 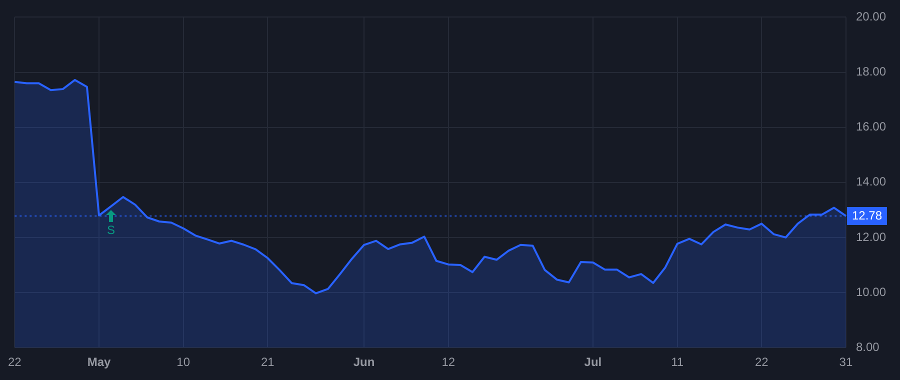 What do you see at coordinates (364, 362) in the screenshot?
I see `x-tick-label: Jun` at bounding box center [364, 362].